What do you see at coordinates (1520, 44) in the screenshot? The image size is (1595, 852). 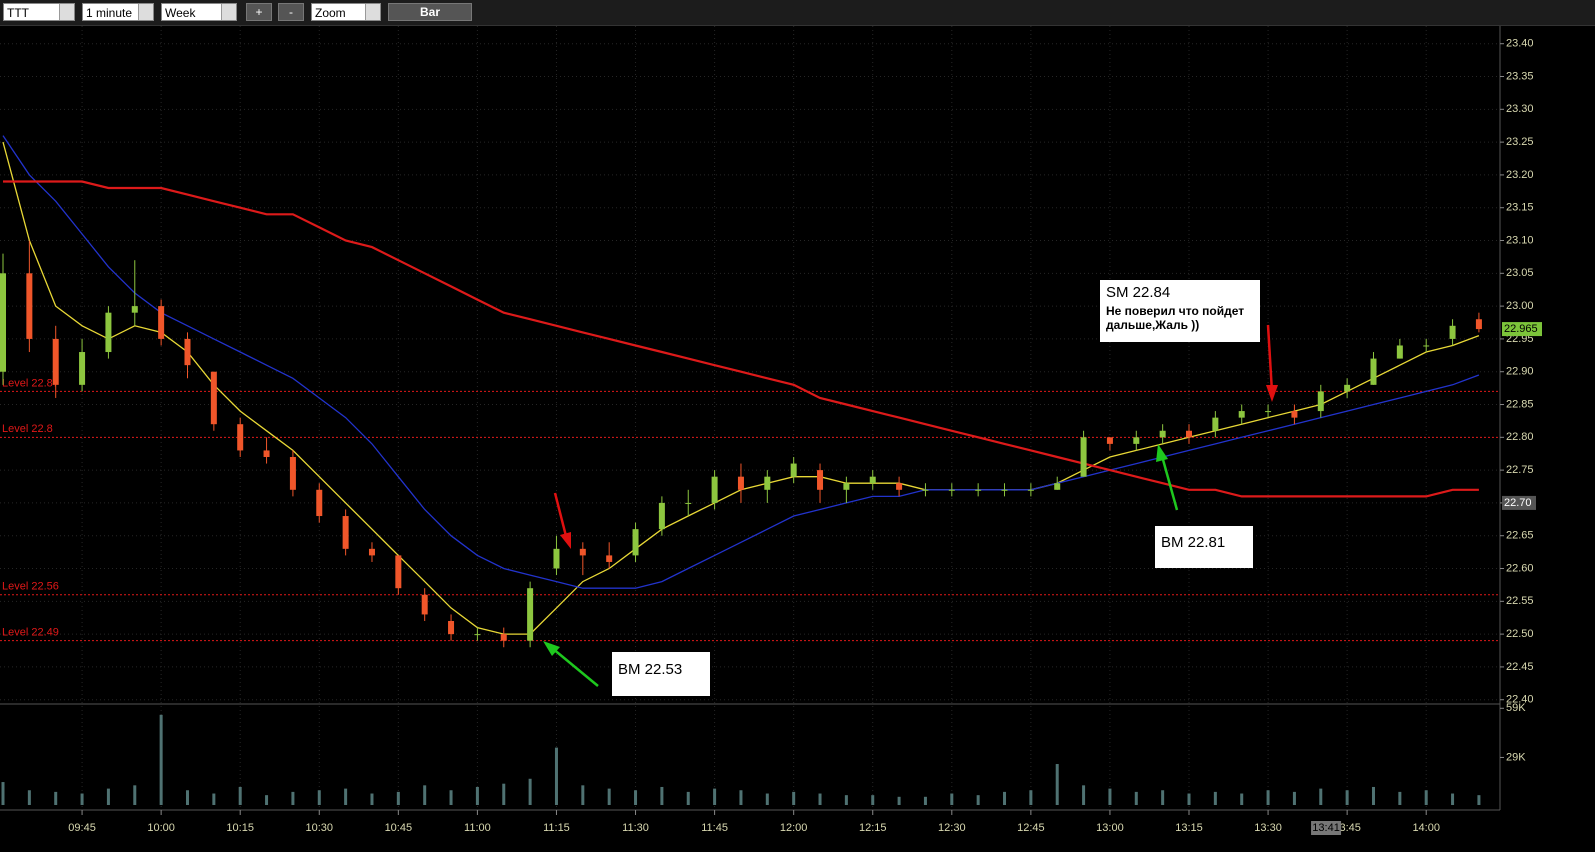 I see `y-tick-label: 23.40` at bounding box center [1520, 44].